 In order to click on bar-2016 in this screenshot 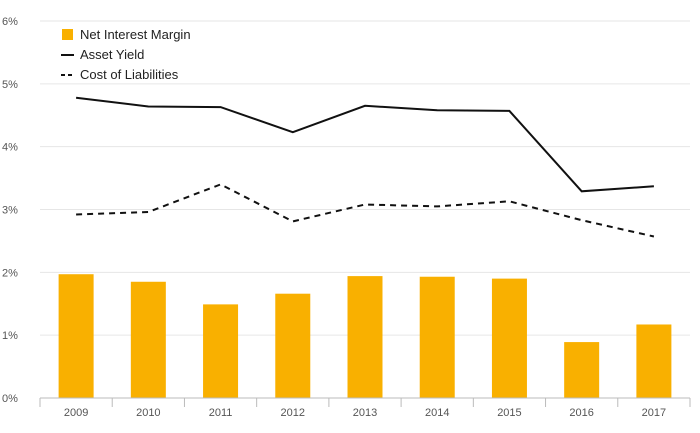, I will do `click(582, 370)`.